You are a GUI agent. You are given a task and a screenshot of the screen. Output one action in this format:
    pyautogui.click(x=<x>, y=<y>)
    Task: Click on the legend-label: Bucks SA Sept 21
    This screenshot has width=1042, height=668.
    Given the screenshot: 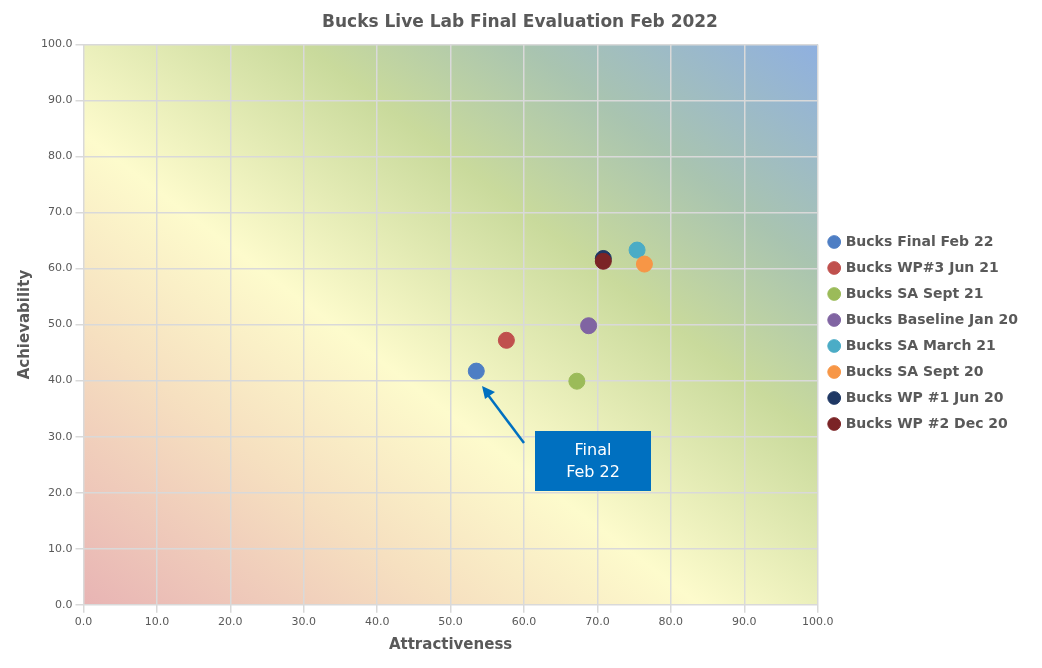 What is the action you would take?
    pyautogui.click(x=914, y=292)
    